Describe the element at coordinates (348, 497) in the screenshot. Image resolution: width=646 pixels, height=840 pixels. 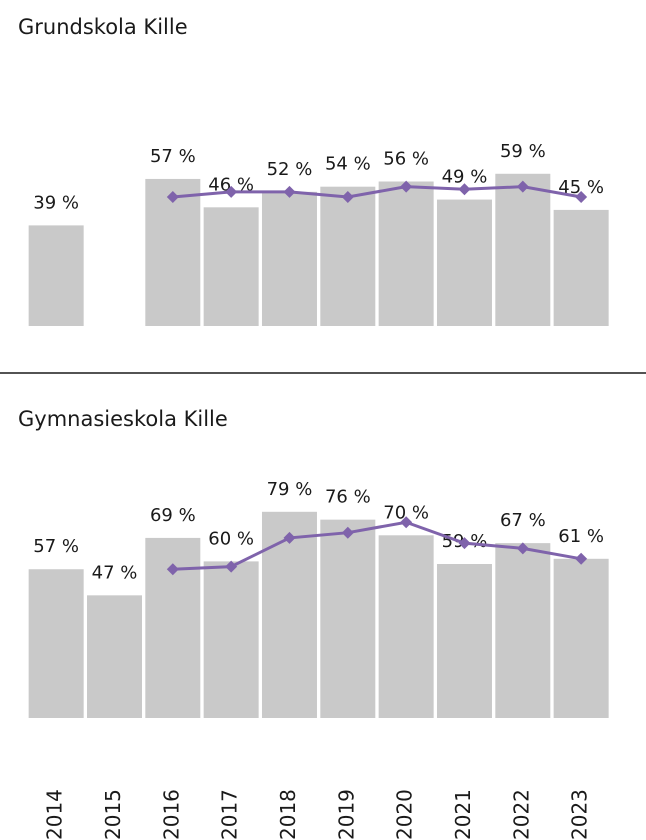
I see `value-label: 76 %` at that location.